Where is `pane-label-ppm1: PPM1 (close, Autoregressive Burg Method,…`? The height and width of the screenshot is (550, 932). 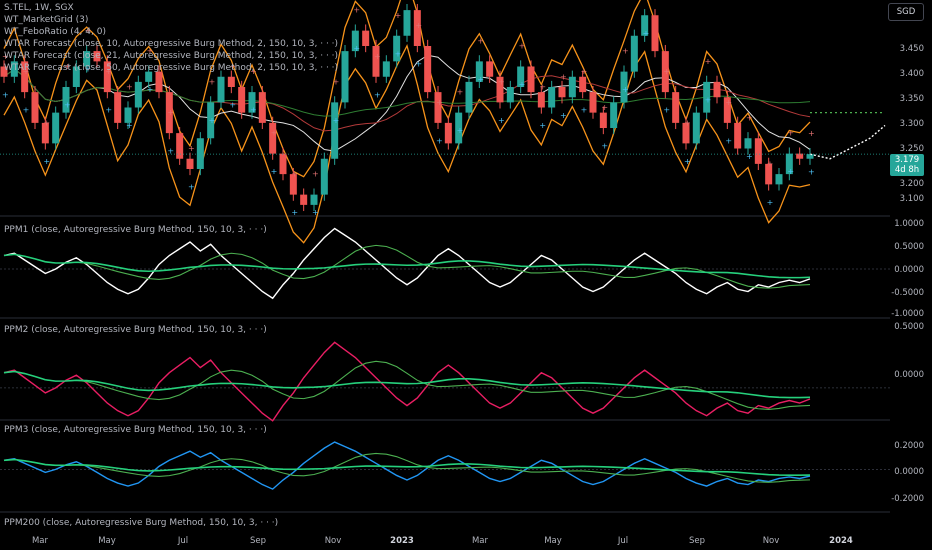 pane-label-ppm1: PPM1 (close, Autoregressive Burg Method,… is located at coordinates (135, 230).